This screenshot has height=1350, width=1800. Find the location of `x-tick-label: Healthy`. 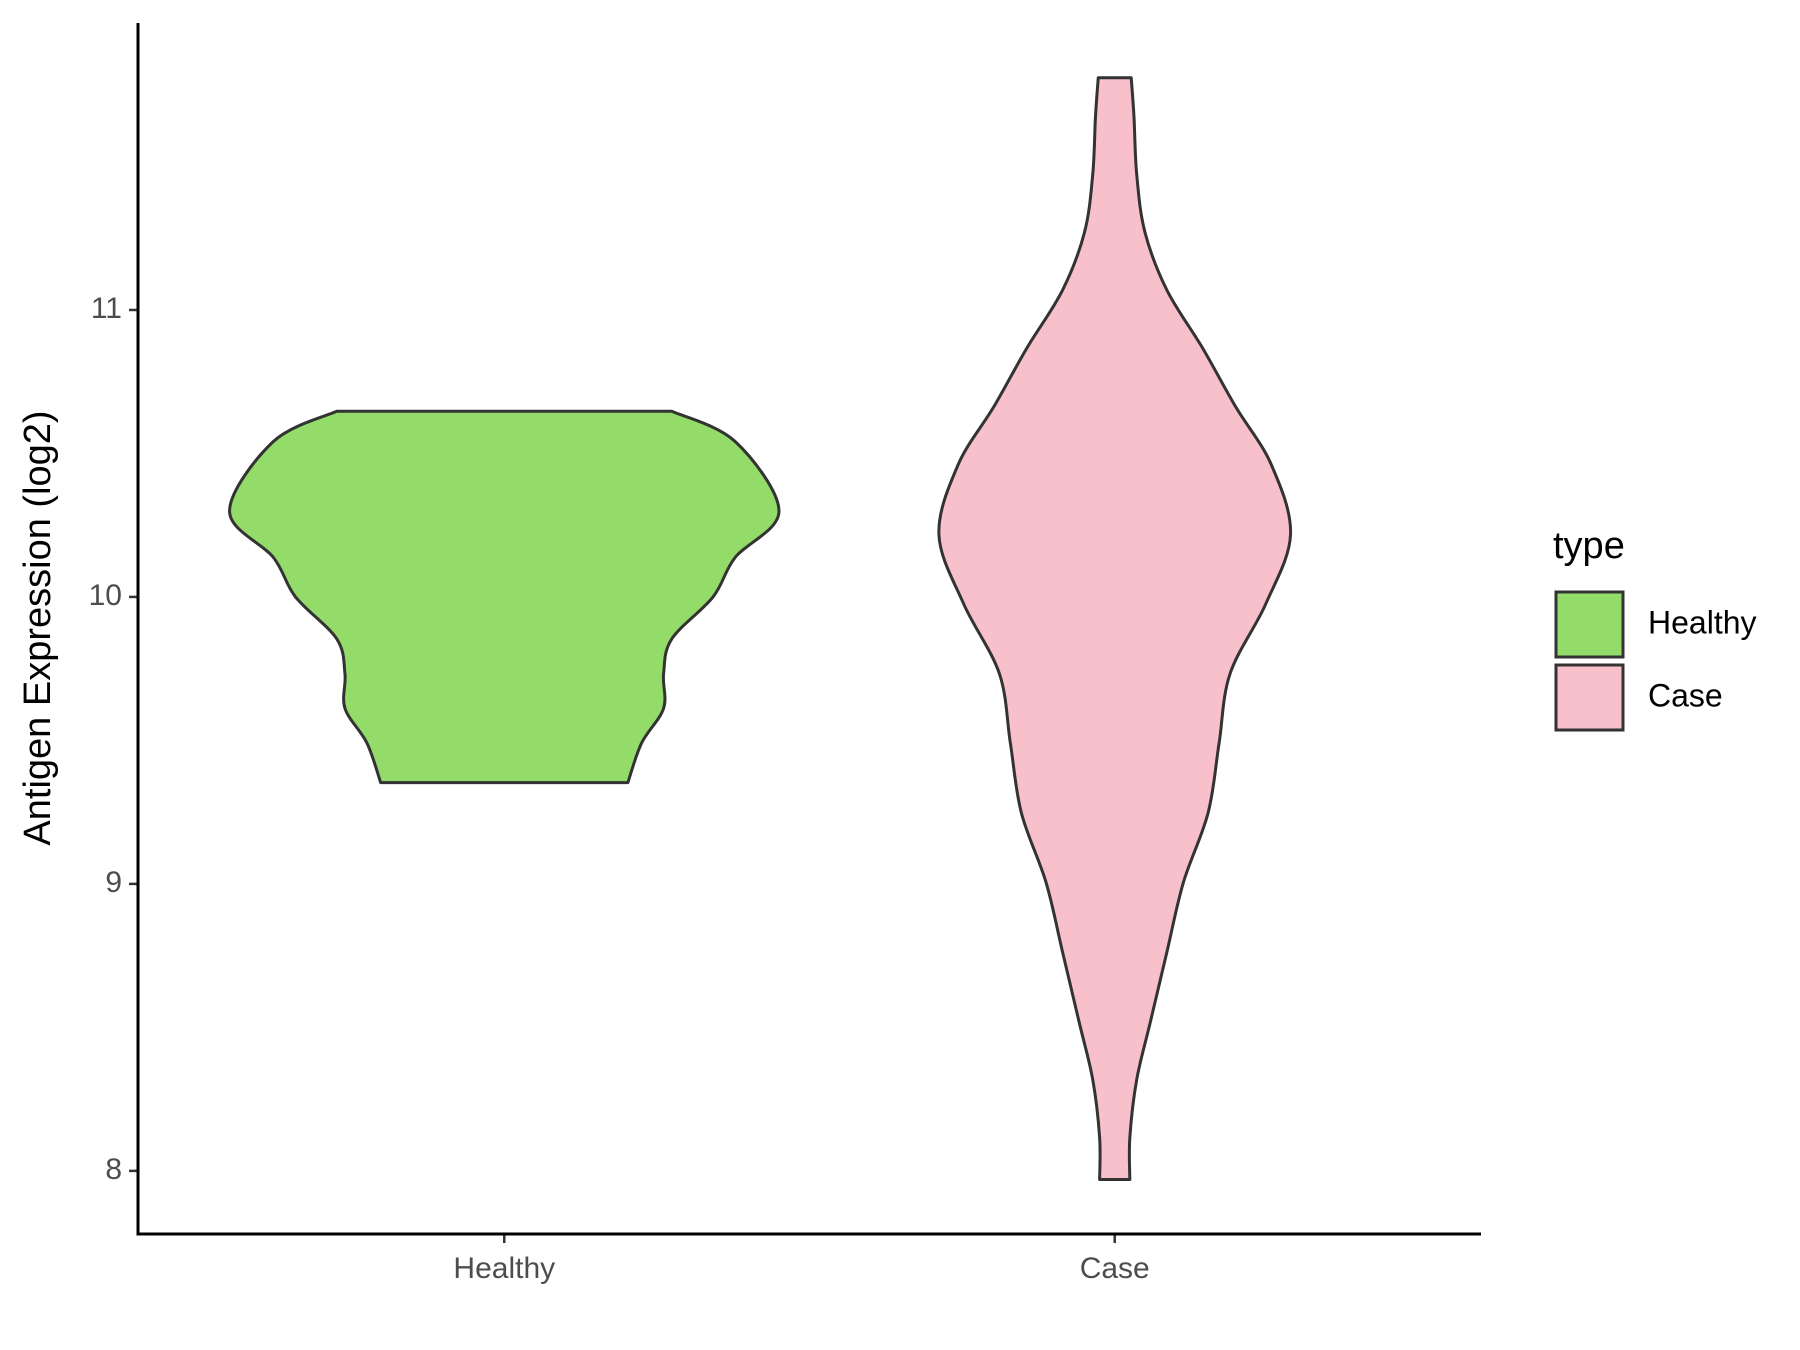

x-tick-label: Healthy is located at coordinates (504, 1268).